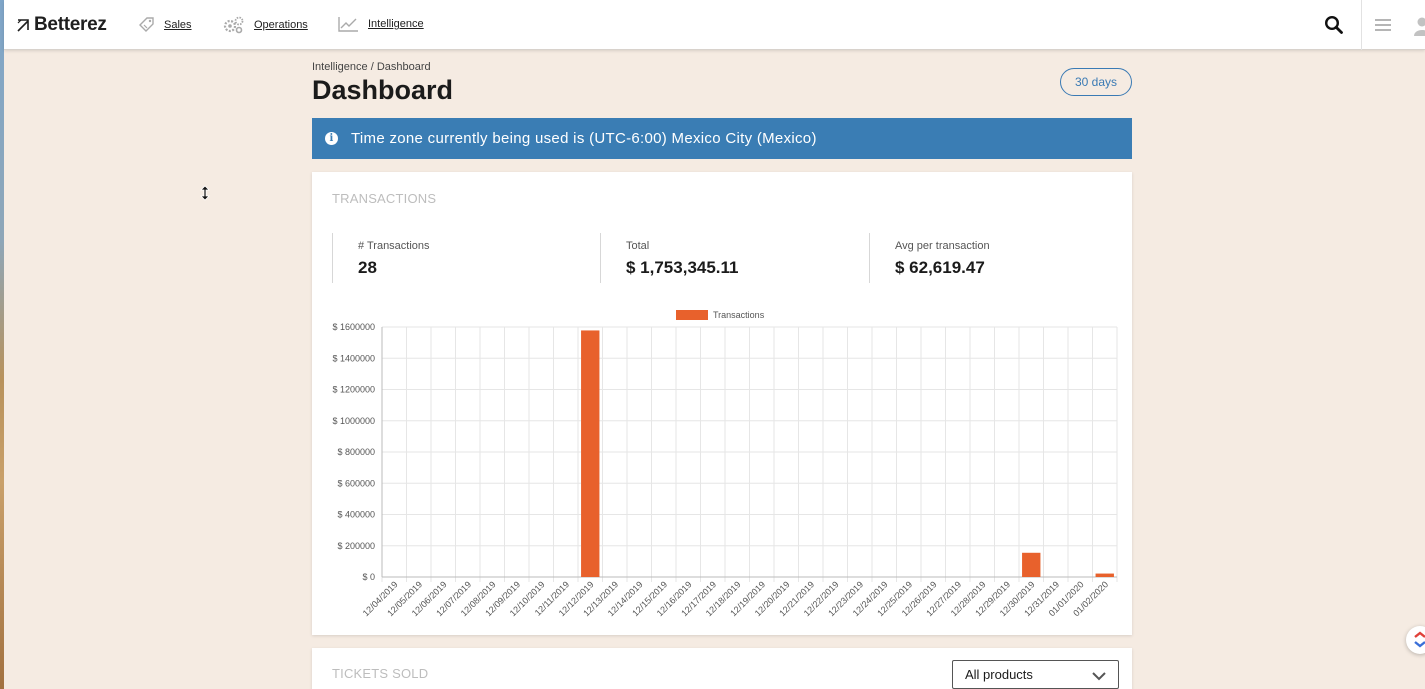 The height and width of the screenshot is (689, 1425). I want to click on card-title: TICKETS SOLD, so click(380, 673).